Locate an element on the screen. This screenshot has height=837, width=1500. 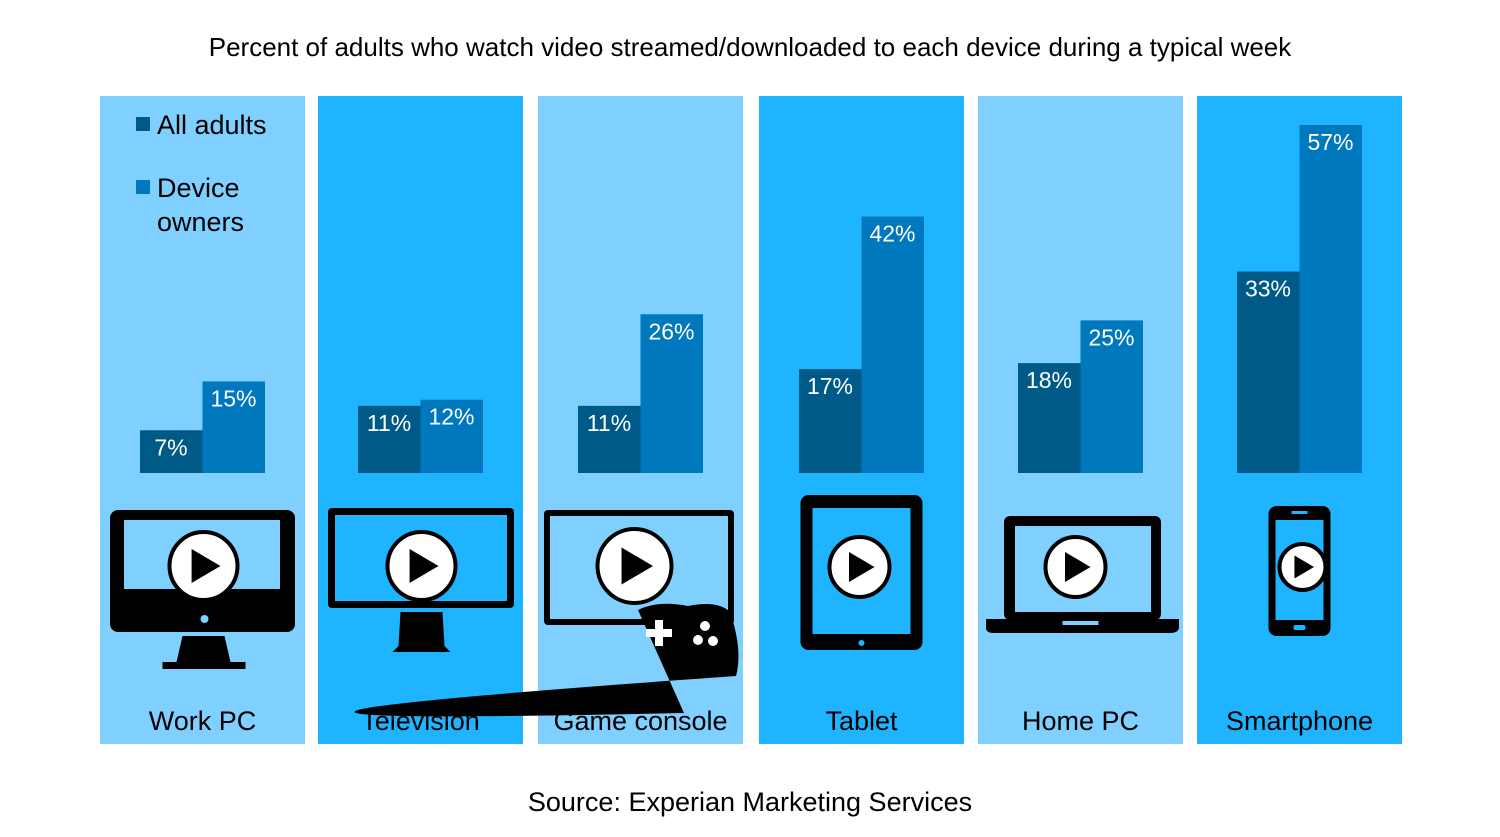
data-label: 26% is located at coordinates (671, 331).